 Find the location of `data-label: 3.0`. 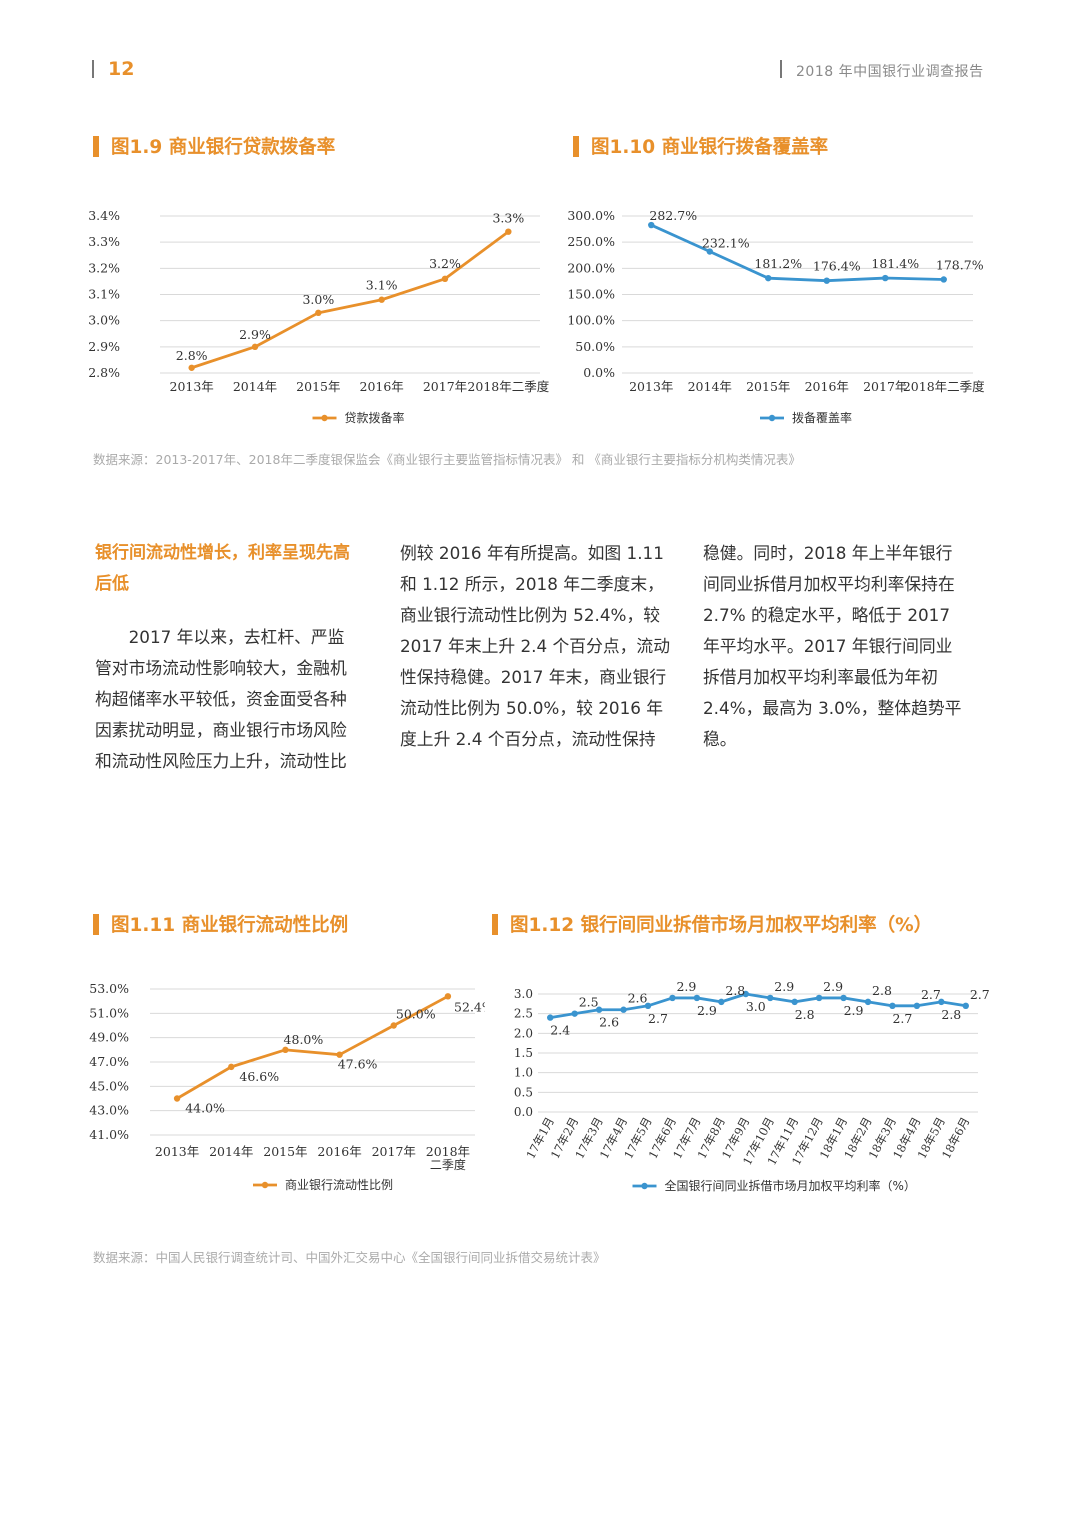

data-label: 3.0 is located at coordinates (756, 1006).